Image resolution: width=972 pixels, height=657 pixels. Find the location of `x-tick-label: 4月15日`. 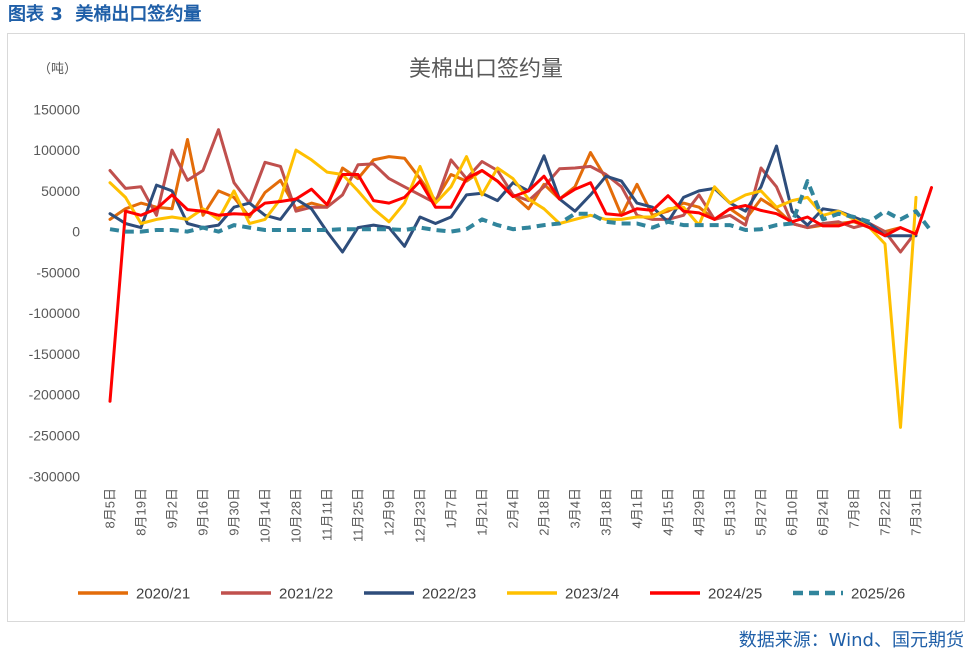

x-tick-label: 4月15日 is located at coordinates (668, 512).